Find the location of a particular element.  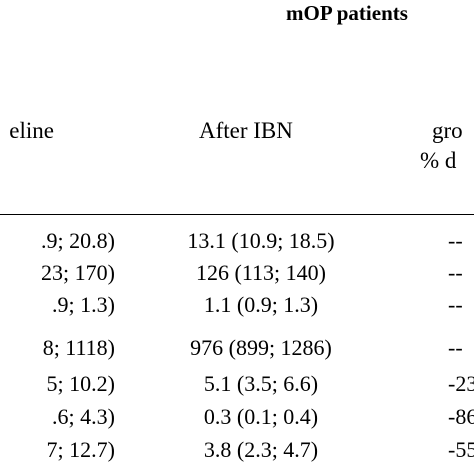

table-row: .6; 4.3) 0.3 (0.1; 0.4) -86 is located at coordinates (237, 417).